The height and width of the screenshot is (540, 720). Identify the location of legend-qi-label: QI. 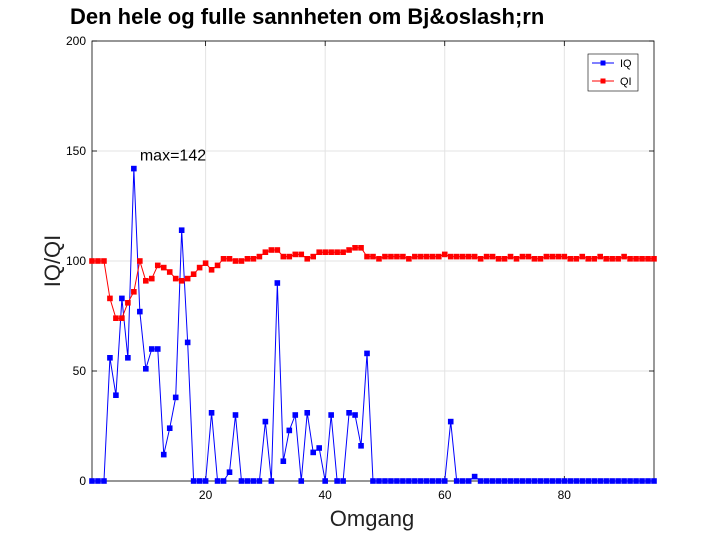
(626, 82).